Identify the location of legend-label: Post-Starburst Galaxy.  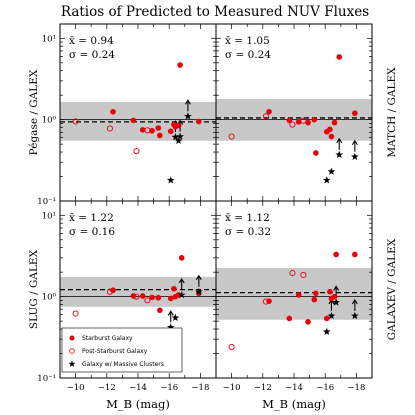
(115, 351).